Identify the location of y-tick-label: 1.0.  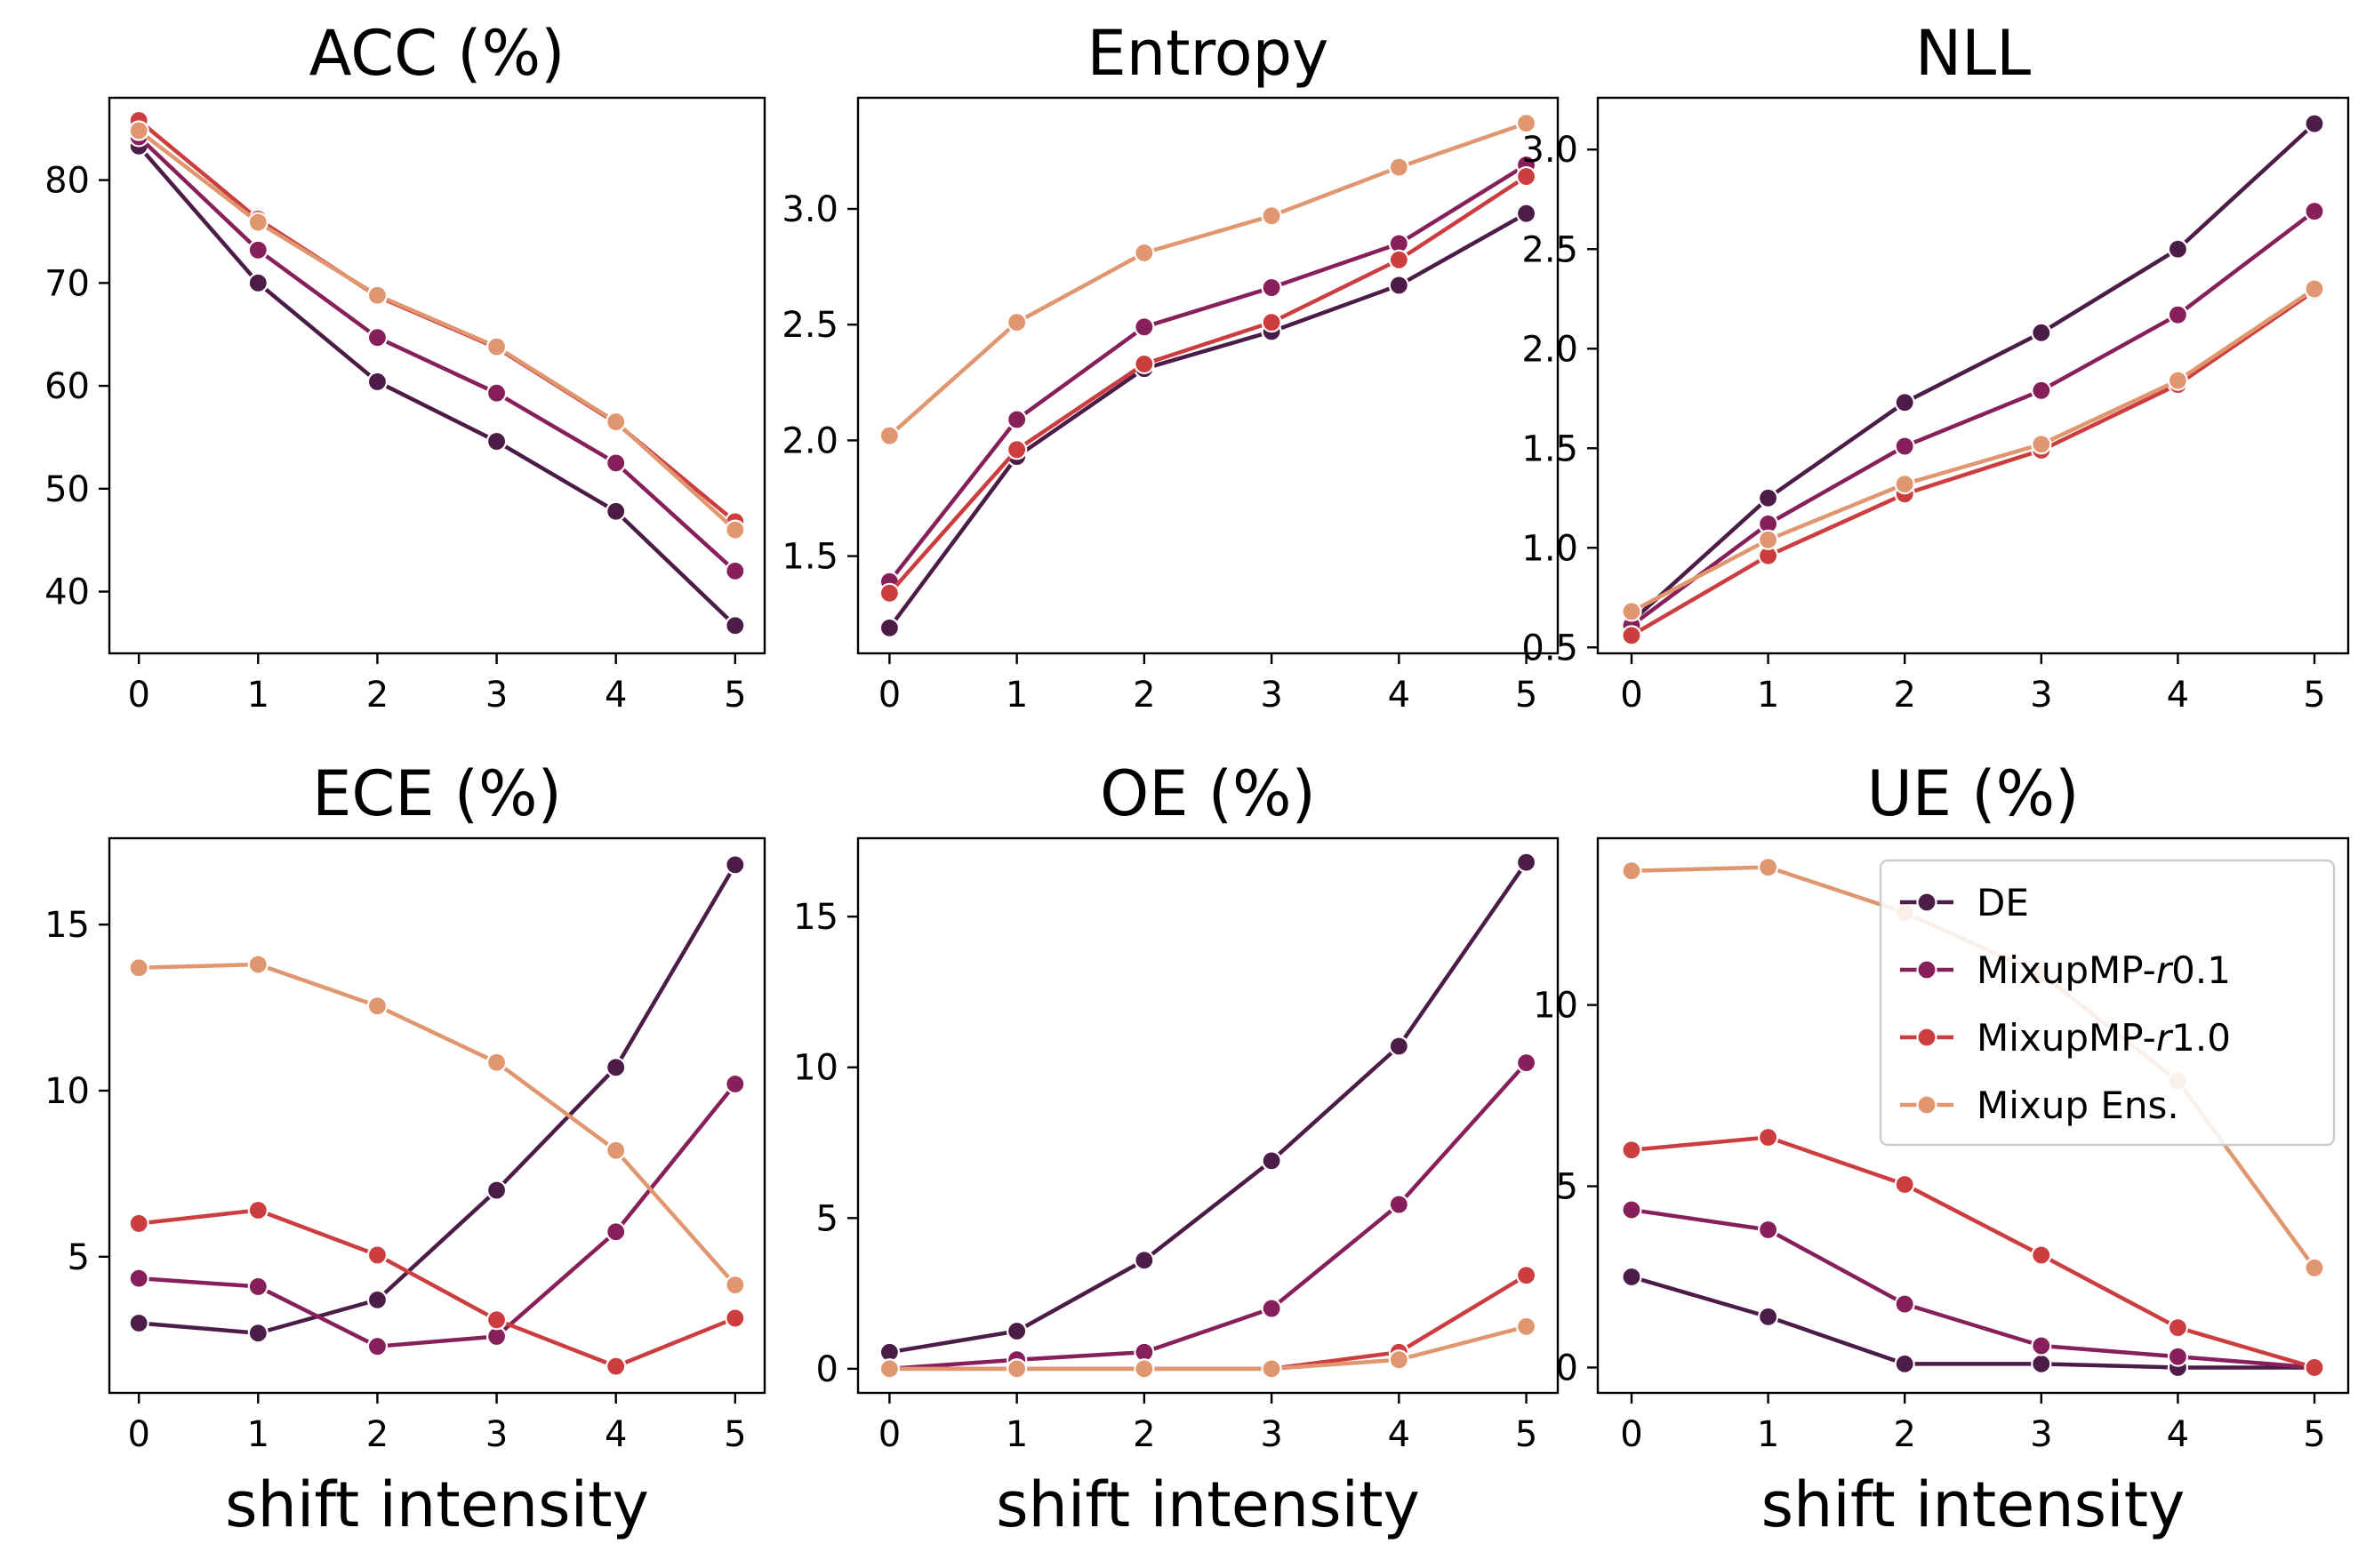
(1549, 548).